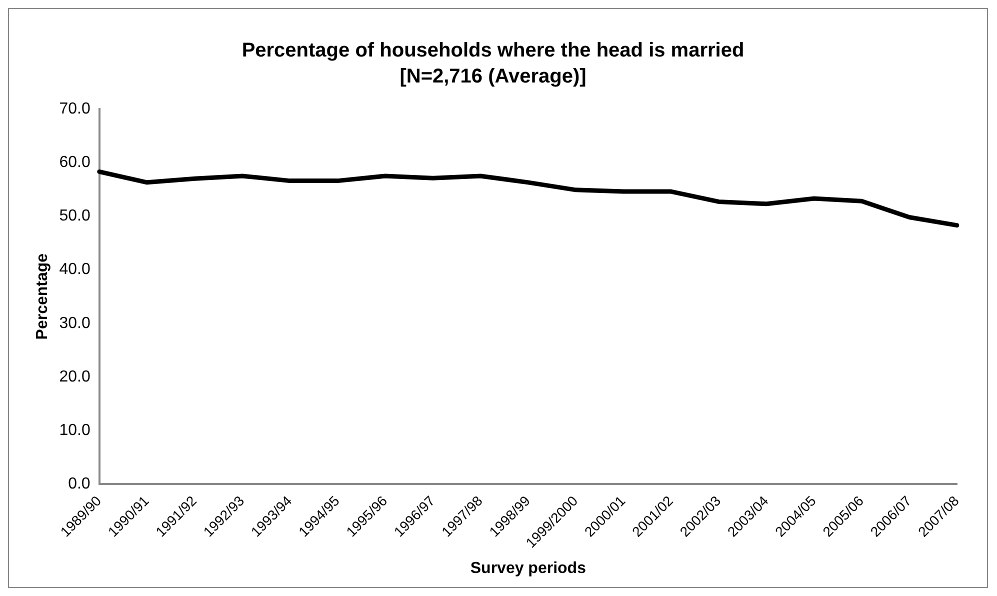  What do you see at coordinates (43, 296) in the screenshot?
I see `y-axis-title: Percentage` at bounding box center [43, 296].